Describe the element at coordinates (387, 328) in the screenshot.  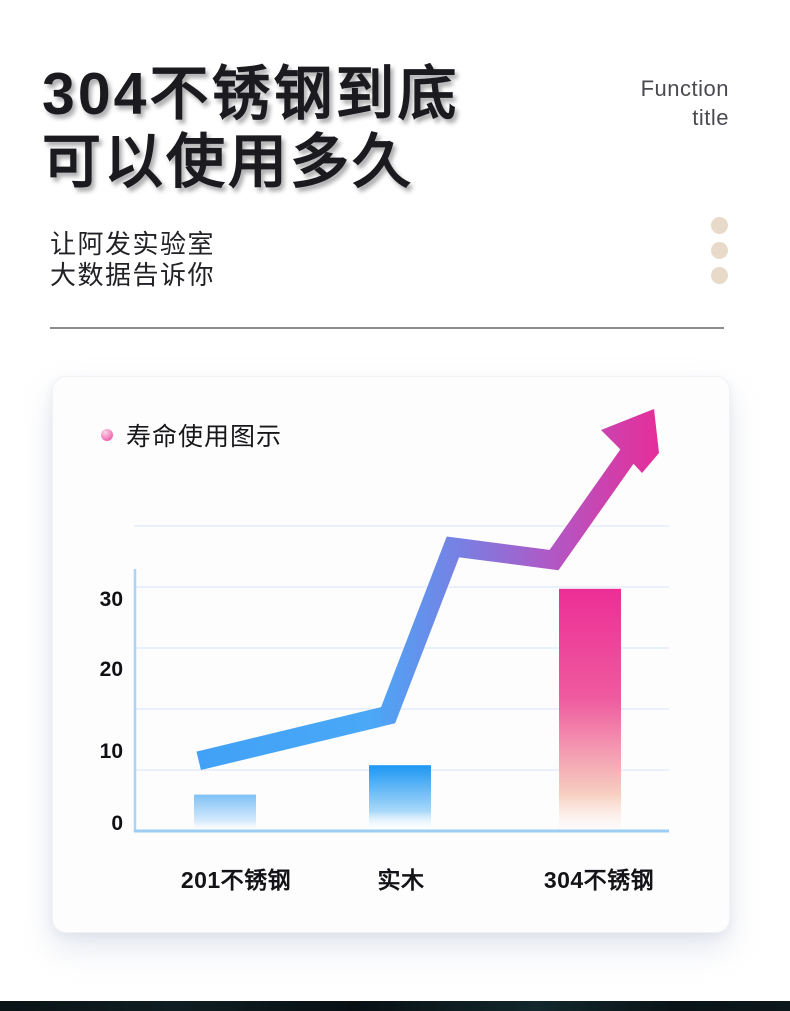
I see `section-divider` at that location.